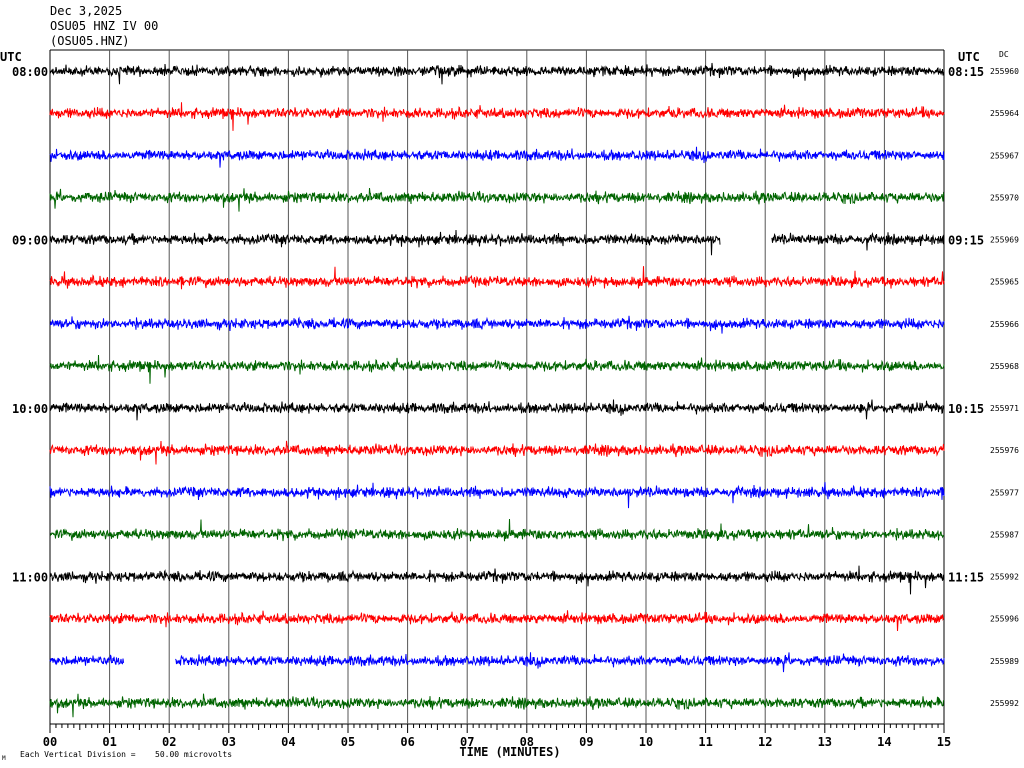 The height and width of the screenshot is (768, 1024). I want to click on trace-dc-value: 255966, so click(1004, 324).